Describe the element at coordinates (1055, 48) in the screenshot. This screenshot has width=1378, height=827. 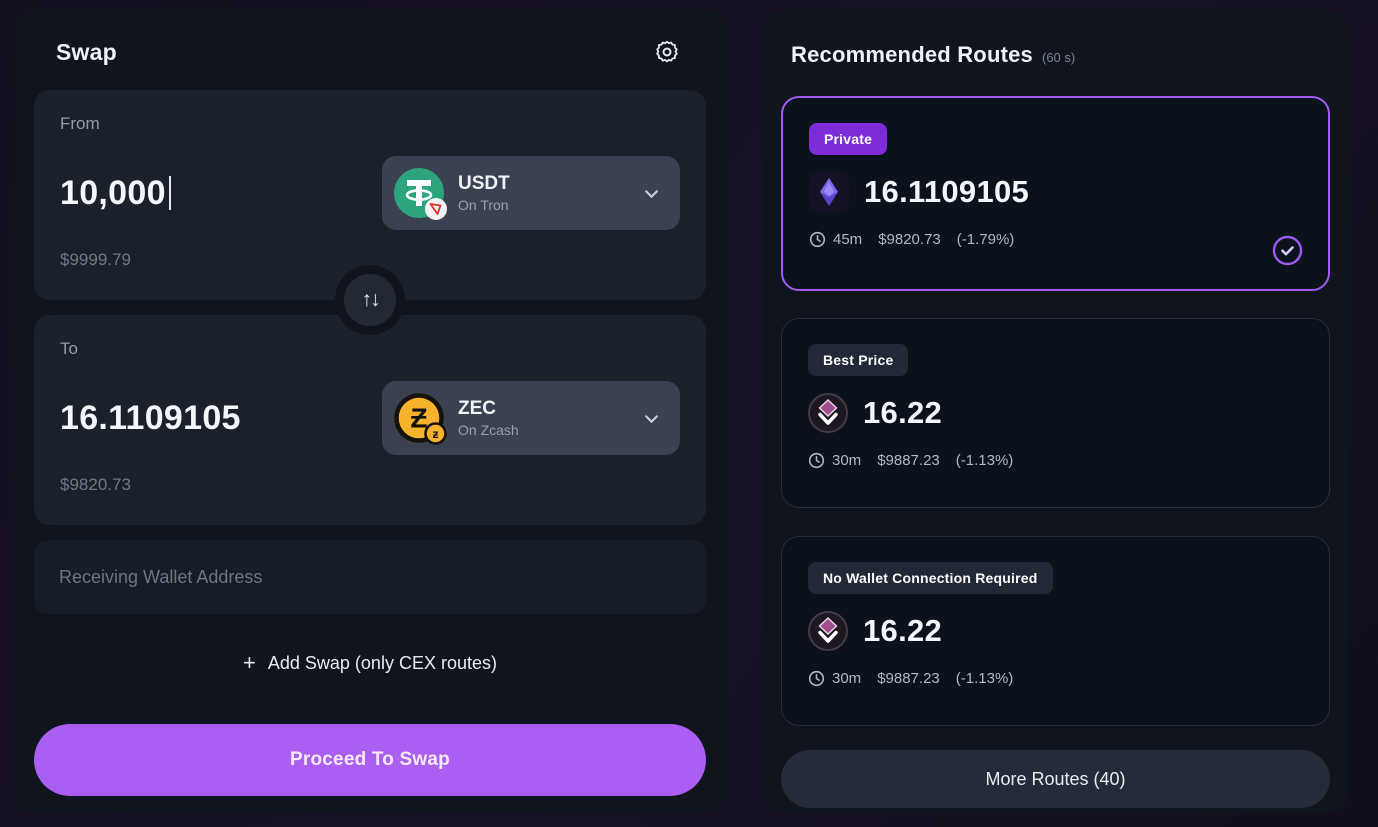
I see `routes-header: Recommended Routes (60 s)` at that location.